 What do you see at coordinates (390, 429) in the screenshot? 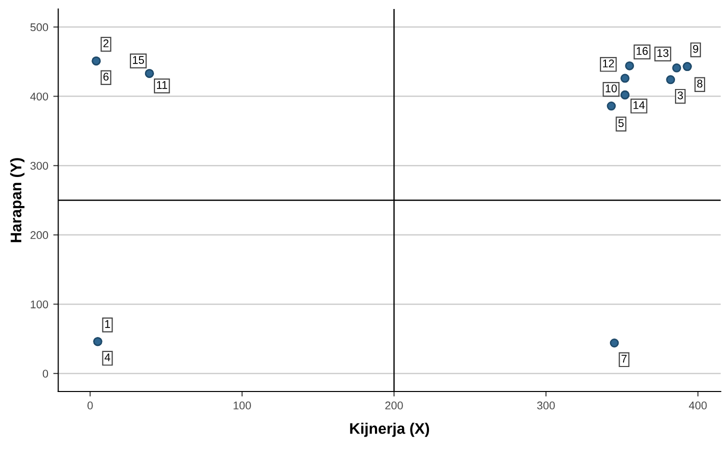
I see `x-axis-title: Kijnerja (X)` at bounding box center [390, 429].